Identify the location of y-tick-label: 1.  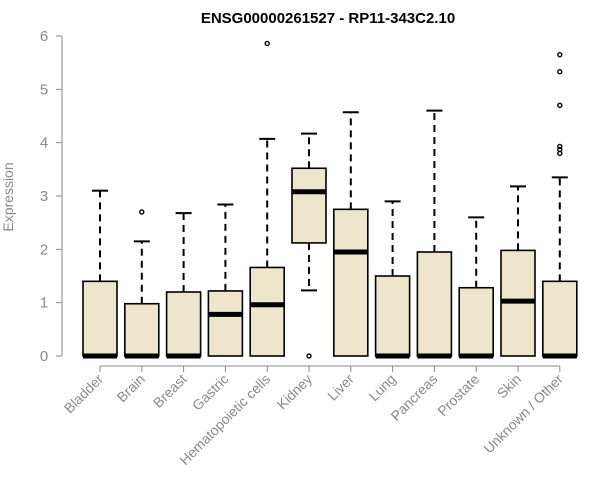
(44, 303).